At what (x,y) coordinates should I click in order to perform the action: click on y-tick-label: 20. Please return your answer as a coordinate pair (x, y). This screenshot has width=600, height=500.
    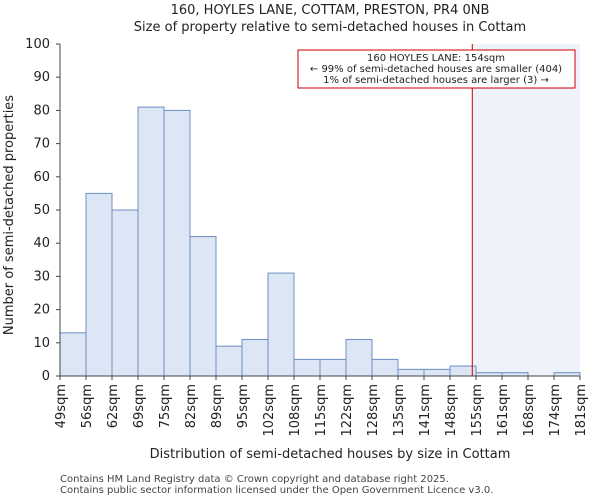
    Looking at the image, I should click on (41, 310).